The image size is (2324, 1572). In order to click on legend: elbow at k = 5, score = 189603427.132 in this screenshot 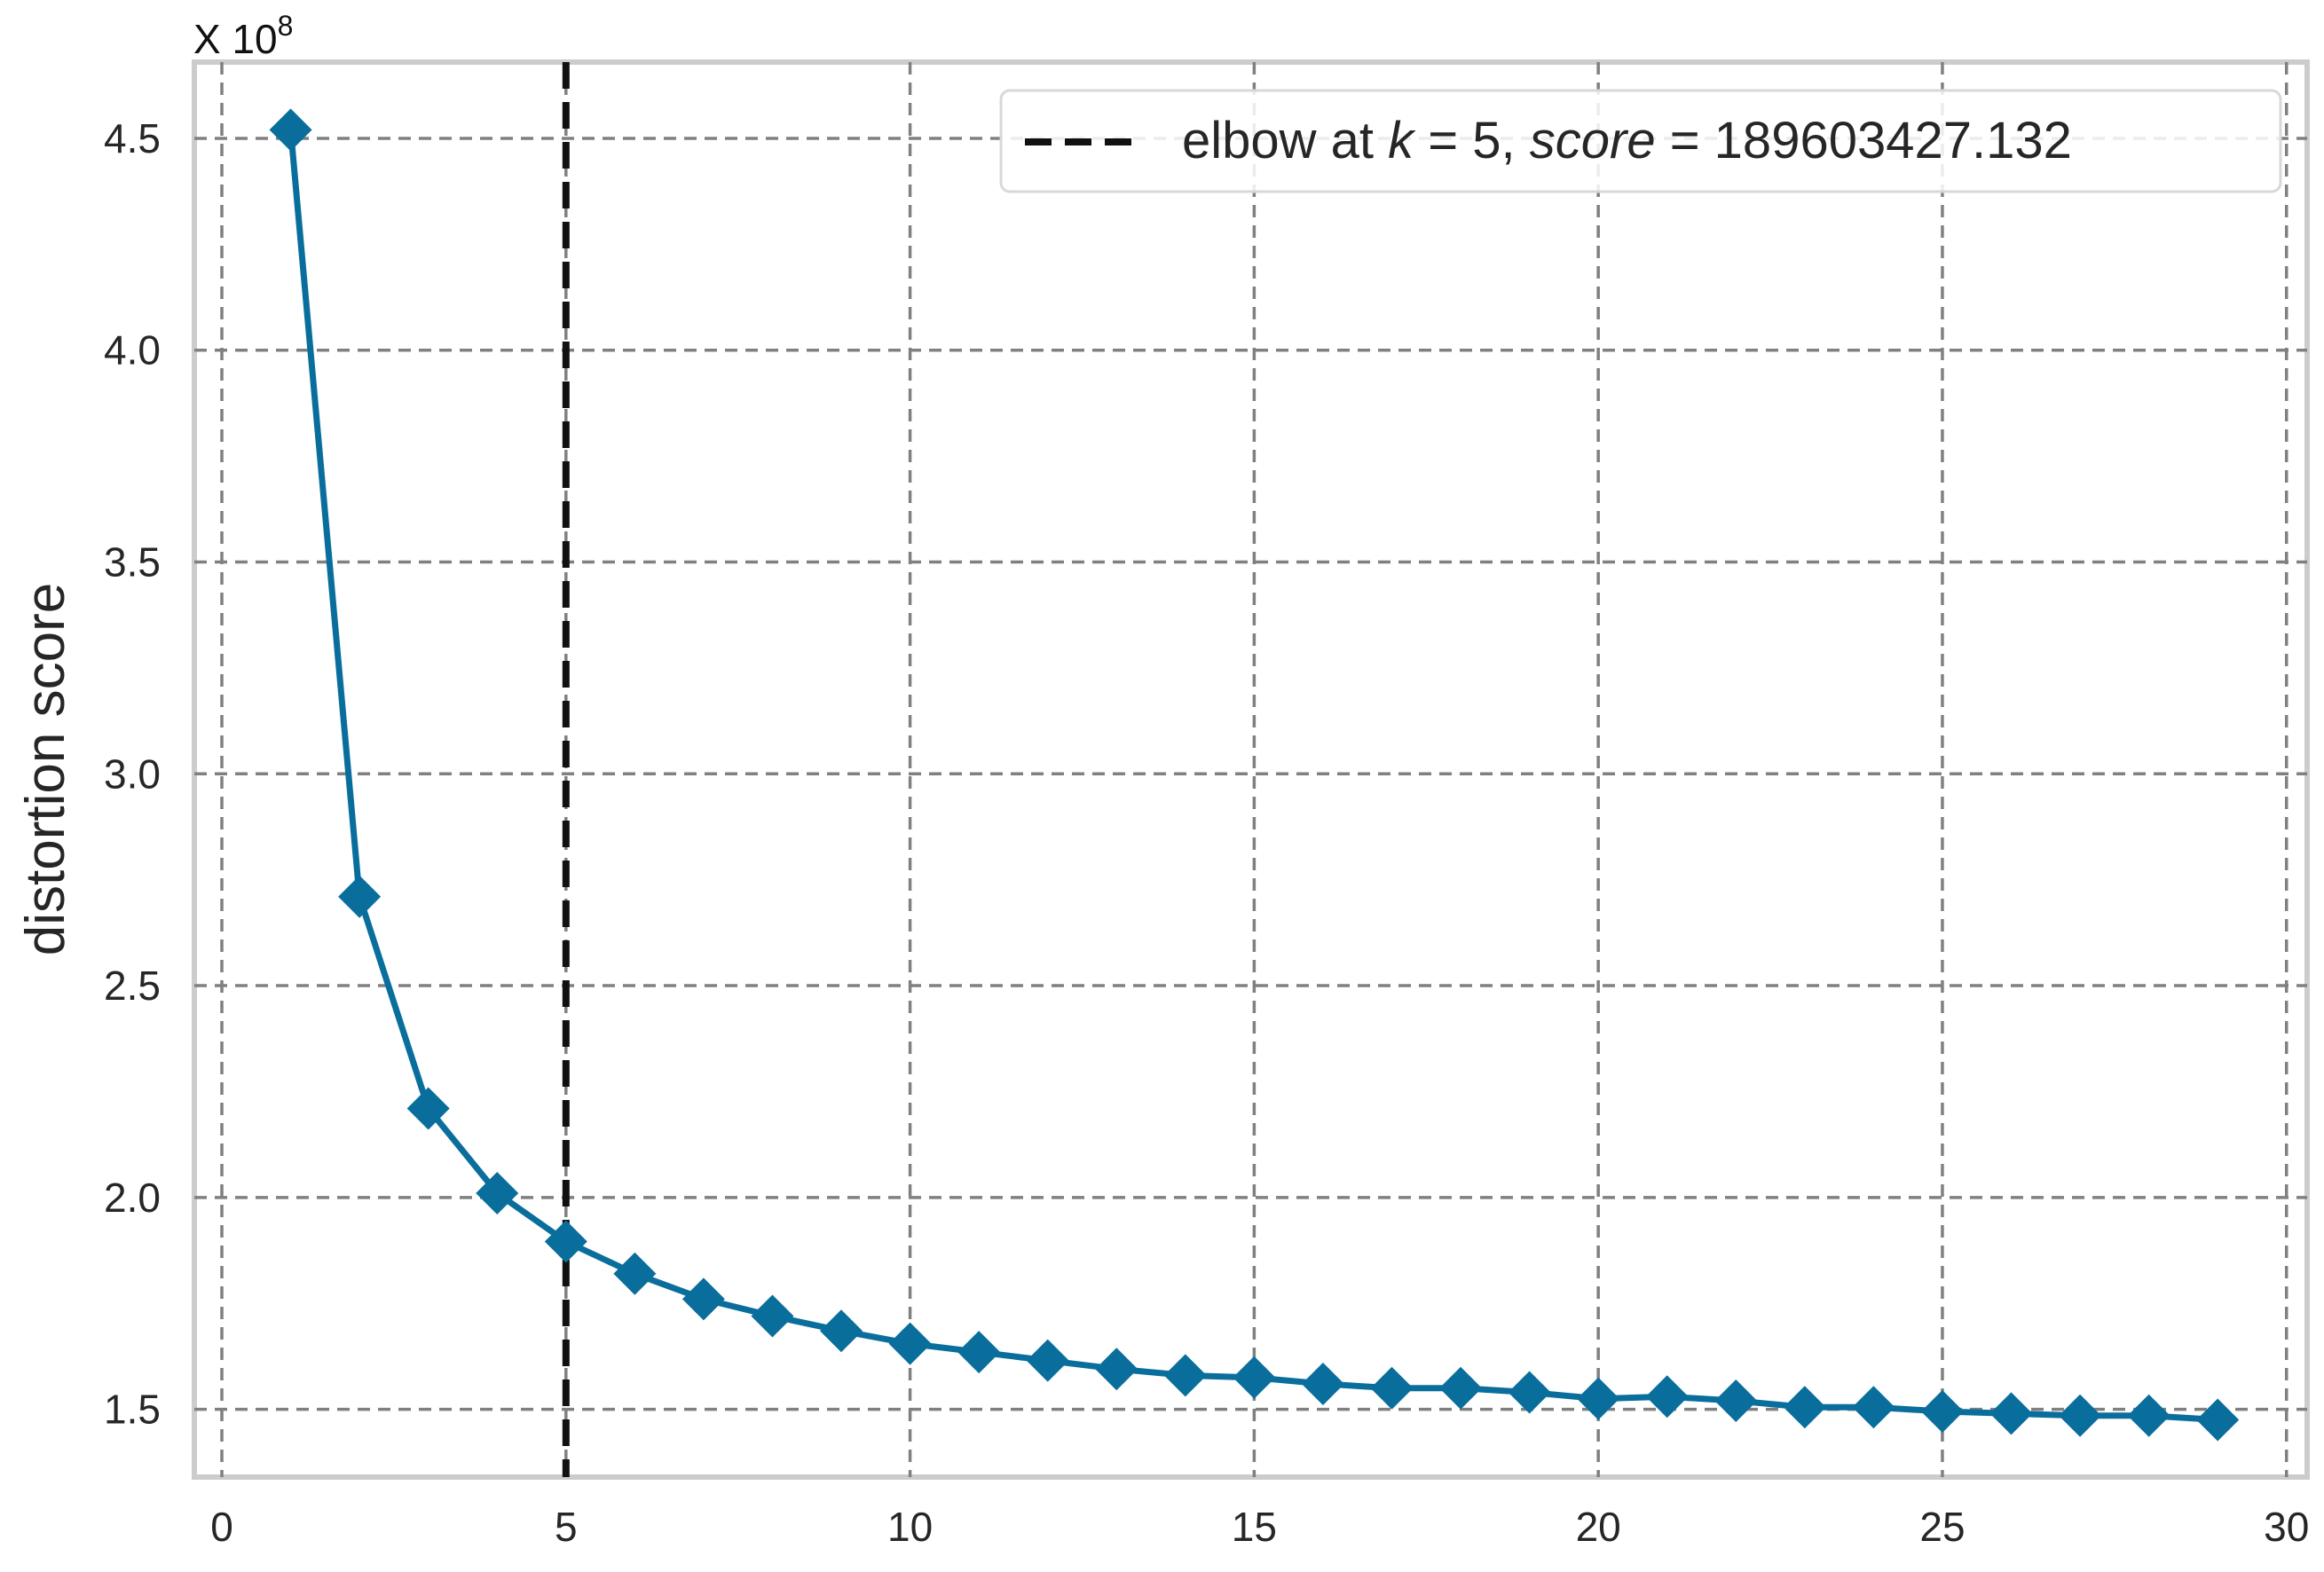, I will do `click(1640, 141)`.